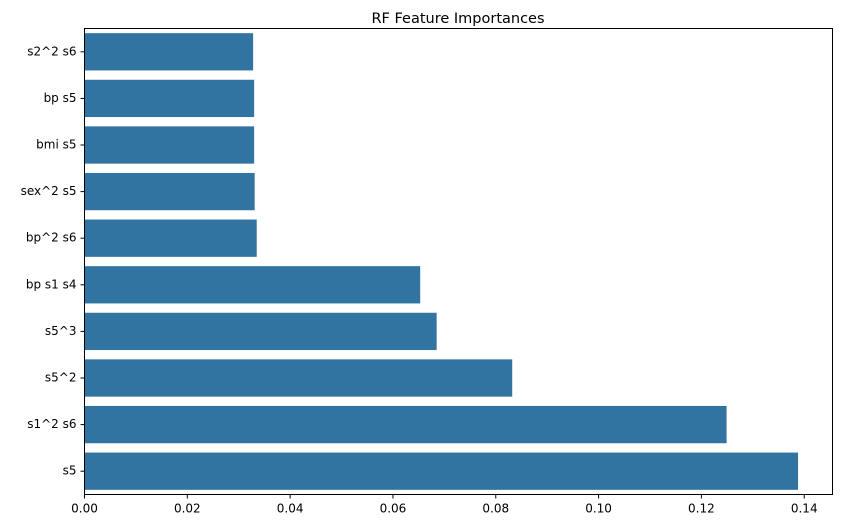 This screenshot has width=868, height=528. What do you see at coordinates (187, 509) in the screenshot?
I see `x-tick-label: 0.02` at bounding box center [187, 509].